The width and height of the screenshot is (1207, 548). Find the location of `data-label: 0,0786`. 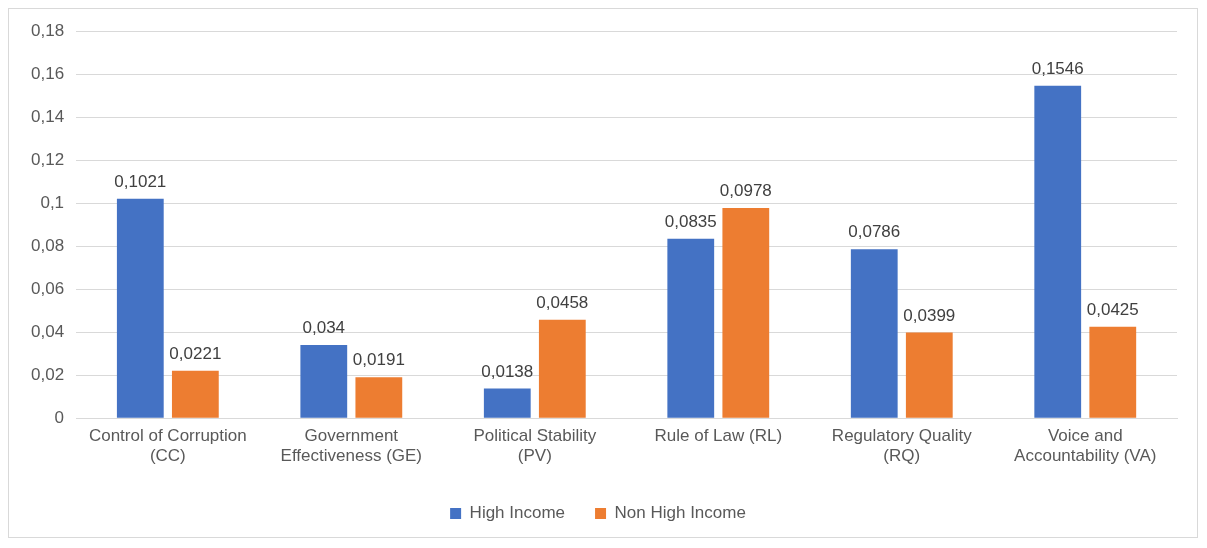

data-label: 0,0786 is located at coordinates (874, 232).